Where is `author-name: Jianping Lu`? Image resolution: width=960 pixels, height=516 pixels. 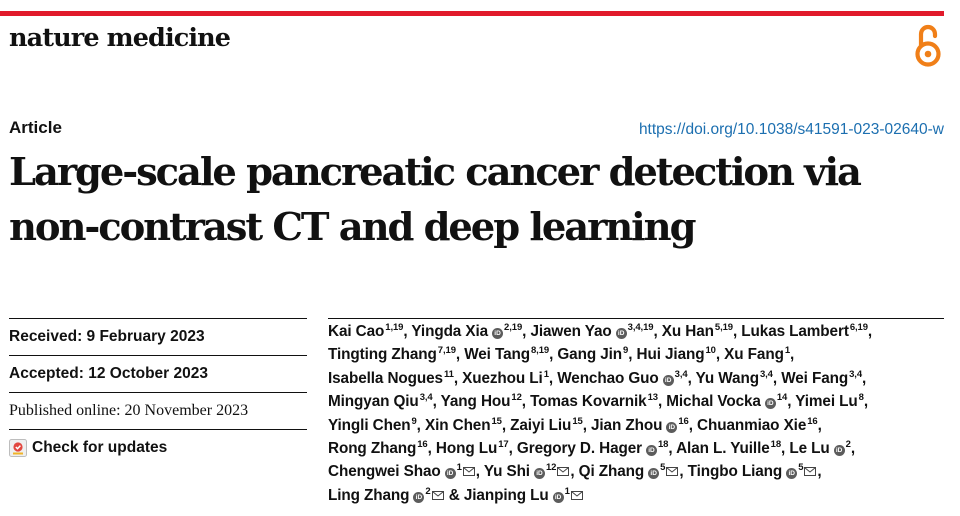
author-name: Jianping Lu is located at coordinates (506, 495).